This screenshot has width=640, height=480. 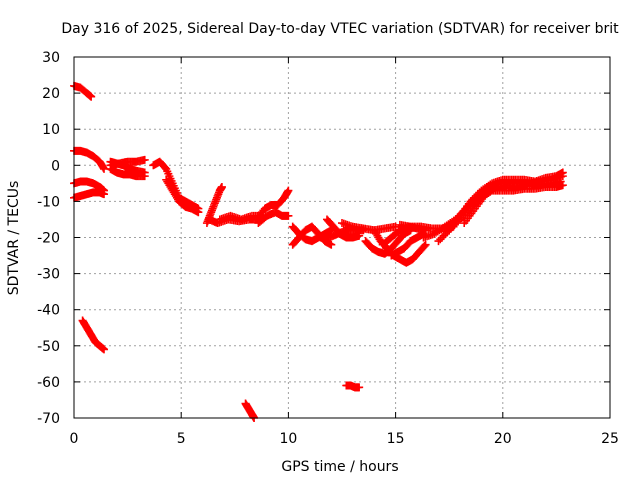 What do you see at coordinates (48, 311) in the screenshot?
I see `y-tick-label: -40` at bounding box center [48, 311].